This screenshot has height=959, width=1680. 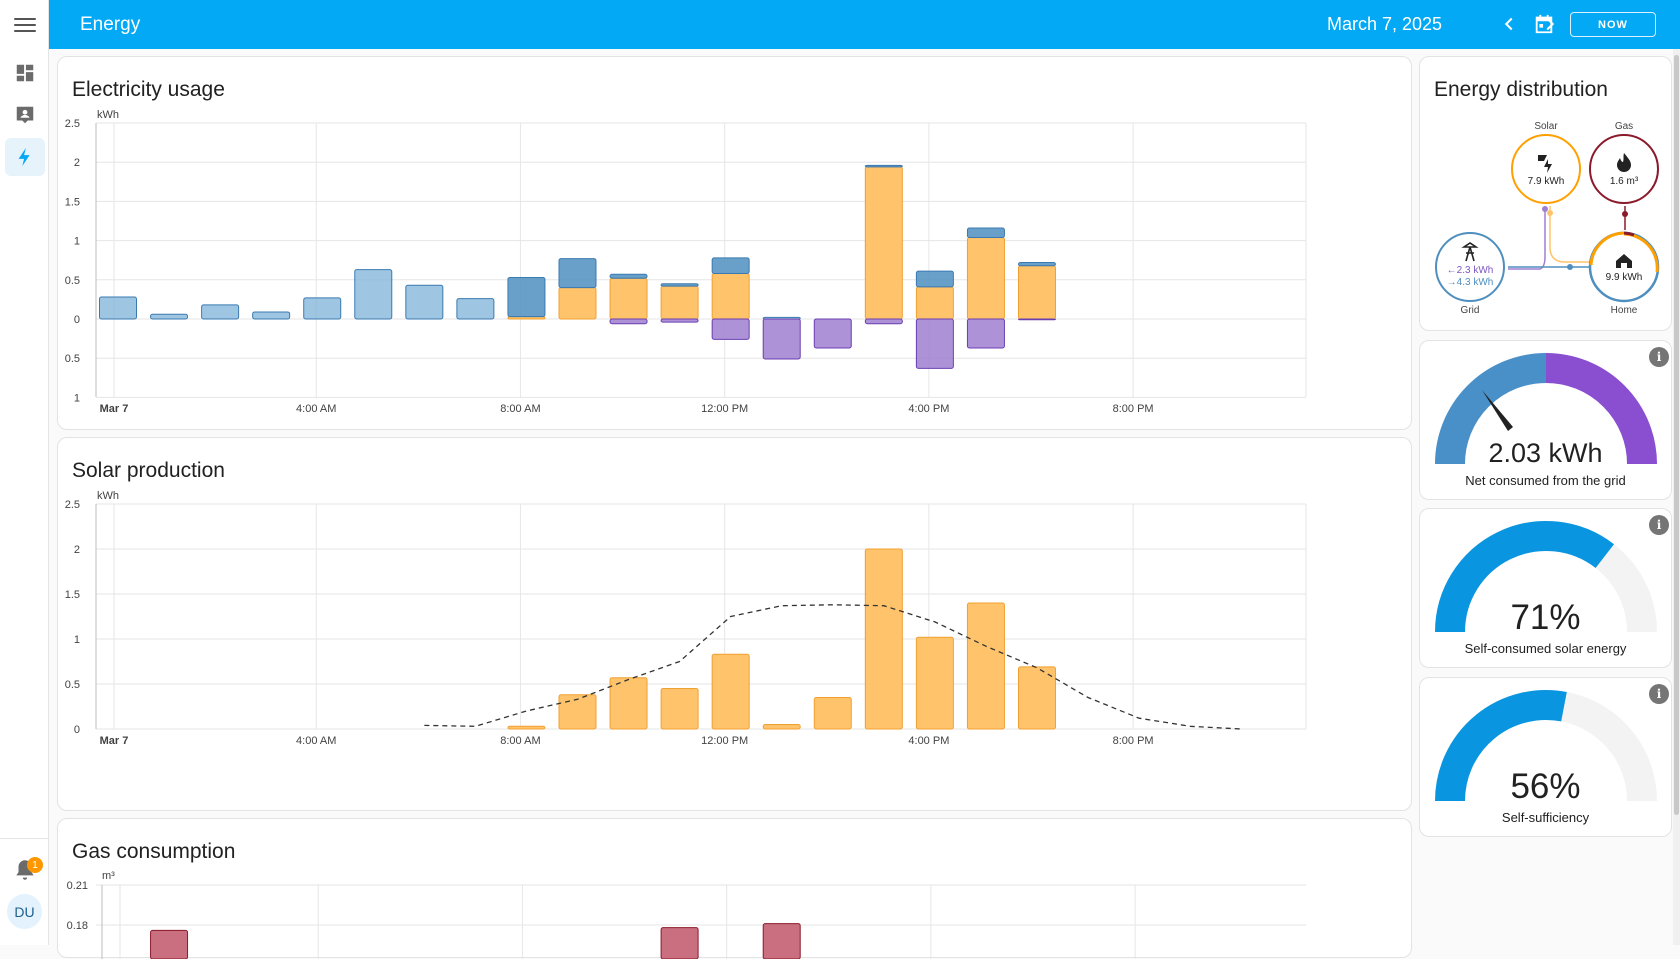 I want to click on gauge-value: 2.03 kWh, so click(x=1545, y=453).